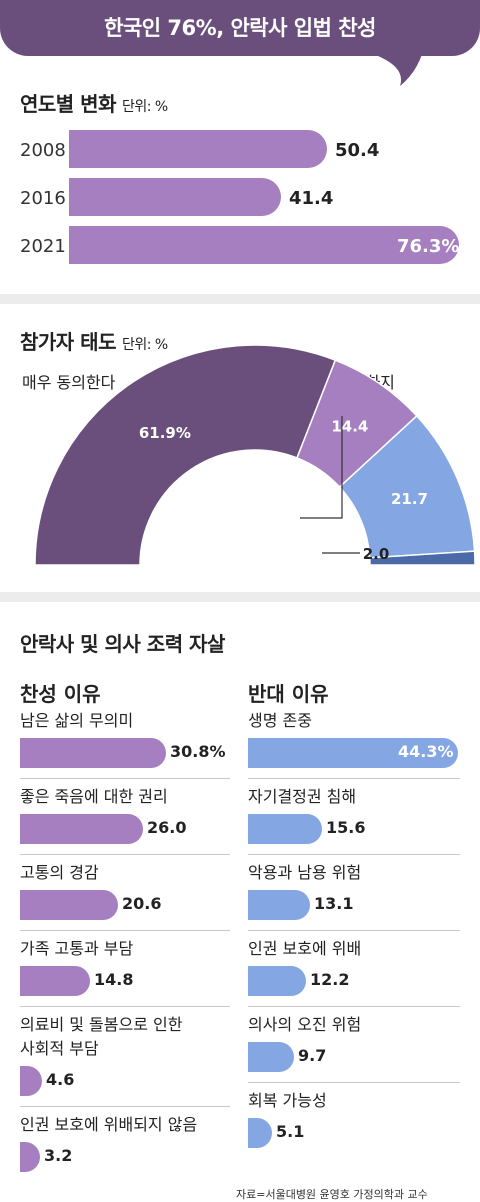 The height and width of the screenshot is (1202, 480). Describe the element at coordinates (330, 979) in the screenshot. I see `con-reason-value: 12.2` at that location.